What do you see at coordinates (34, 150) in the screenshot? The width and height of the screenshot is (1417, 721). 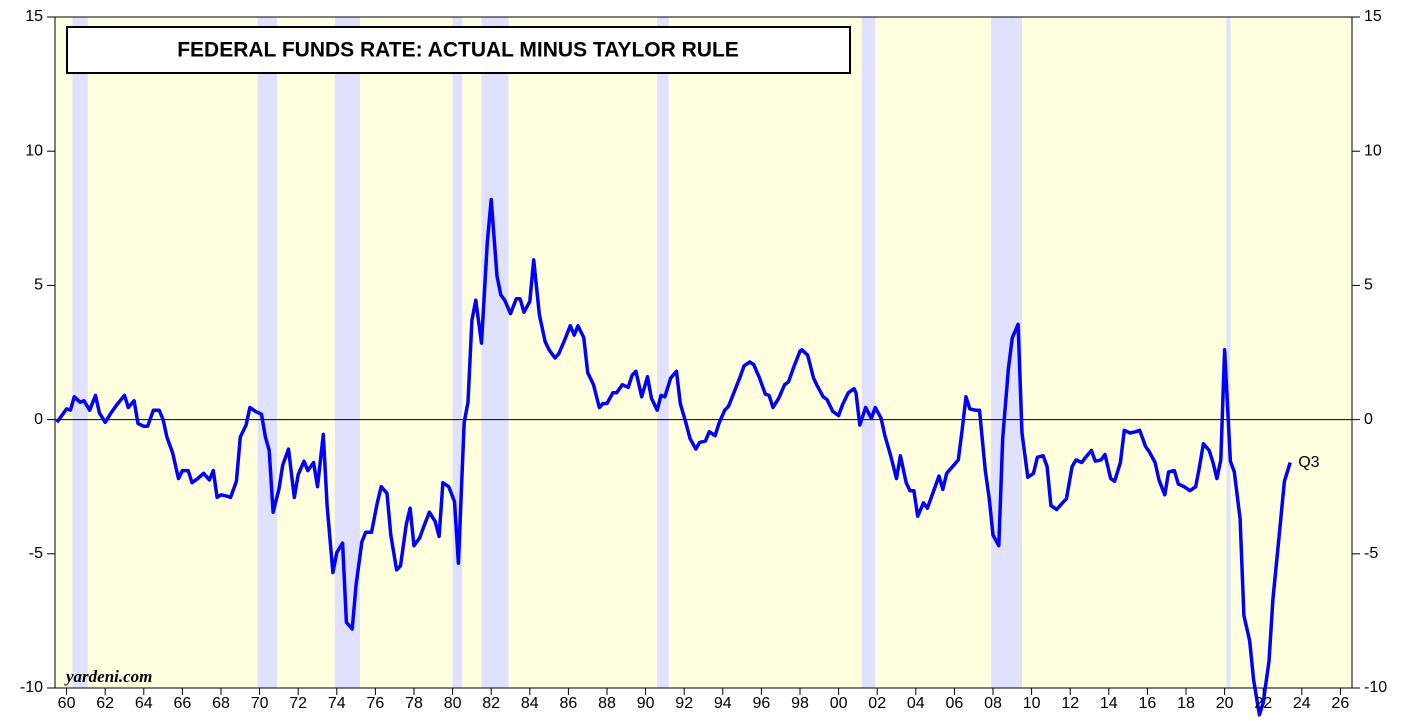 I see `y-tick-label: 10` at bounding box center [34, 150].